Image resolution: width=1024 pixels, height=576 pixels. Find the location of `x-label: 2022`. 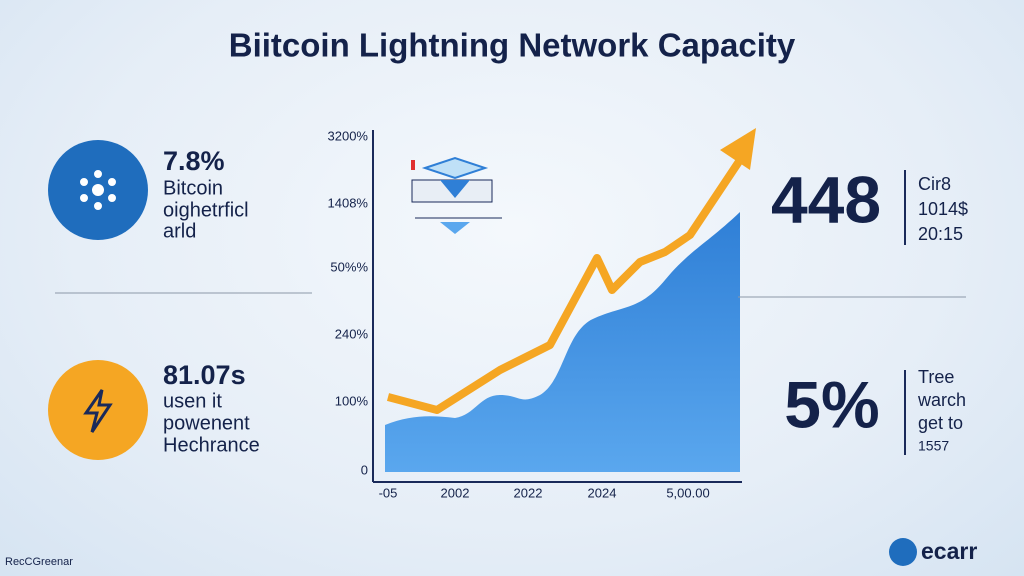

x-label: 2022 is located at coordinates (528, 492).